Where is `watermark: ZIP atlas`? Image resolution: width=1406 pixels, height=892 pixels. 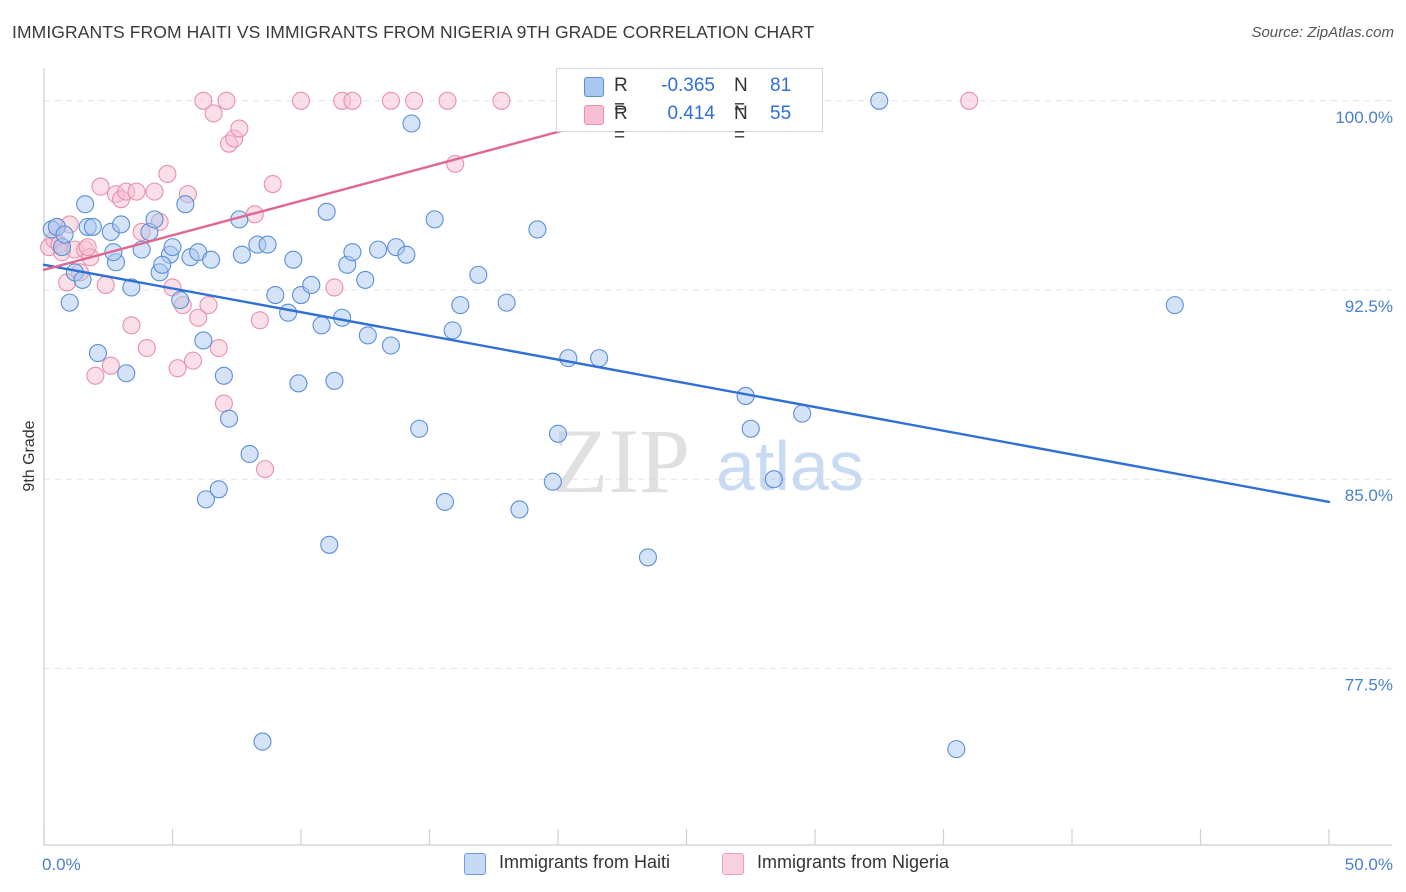
watermark: ZIP atlas is located at coordinates (708, 461).